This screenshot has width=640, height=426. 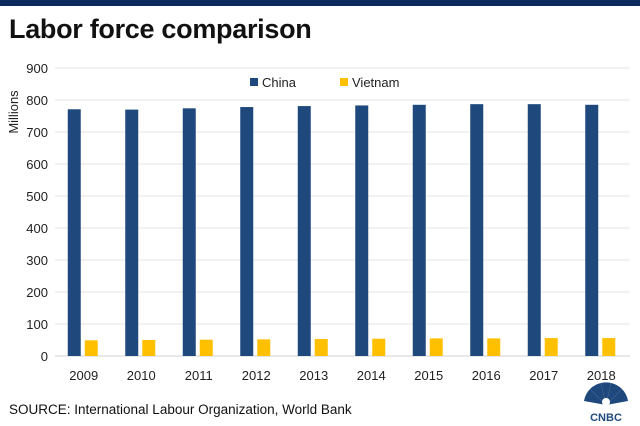 I want to click on x-tick-label: 2012, so click(x=256, y=375).